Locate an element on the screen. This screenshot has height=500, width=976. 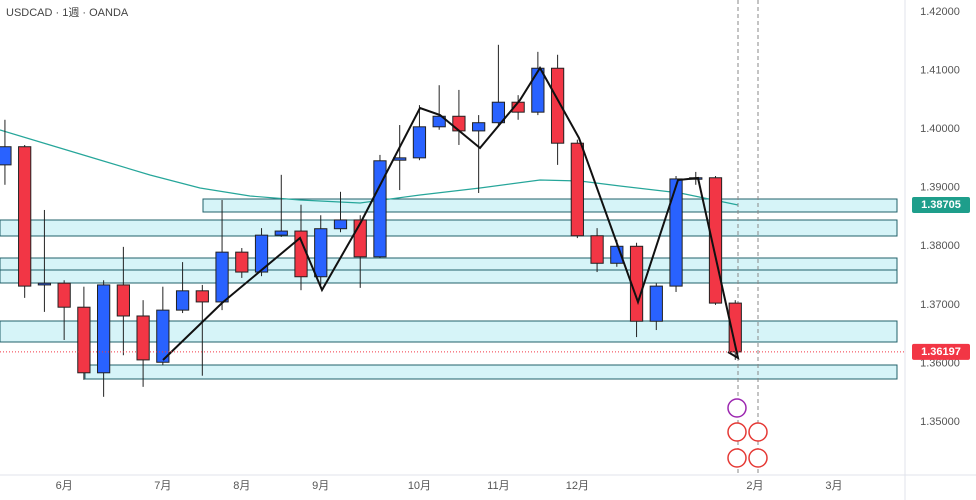
y-tick-label: 1.41000 is located at coordinates (940, 70).